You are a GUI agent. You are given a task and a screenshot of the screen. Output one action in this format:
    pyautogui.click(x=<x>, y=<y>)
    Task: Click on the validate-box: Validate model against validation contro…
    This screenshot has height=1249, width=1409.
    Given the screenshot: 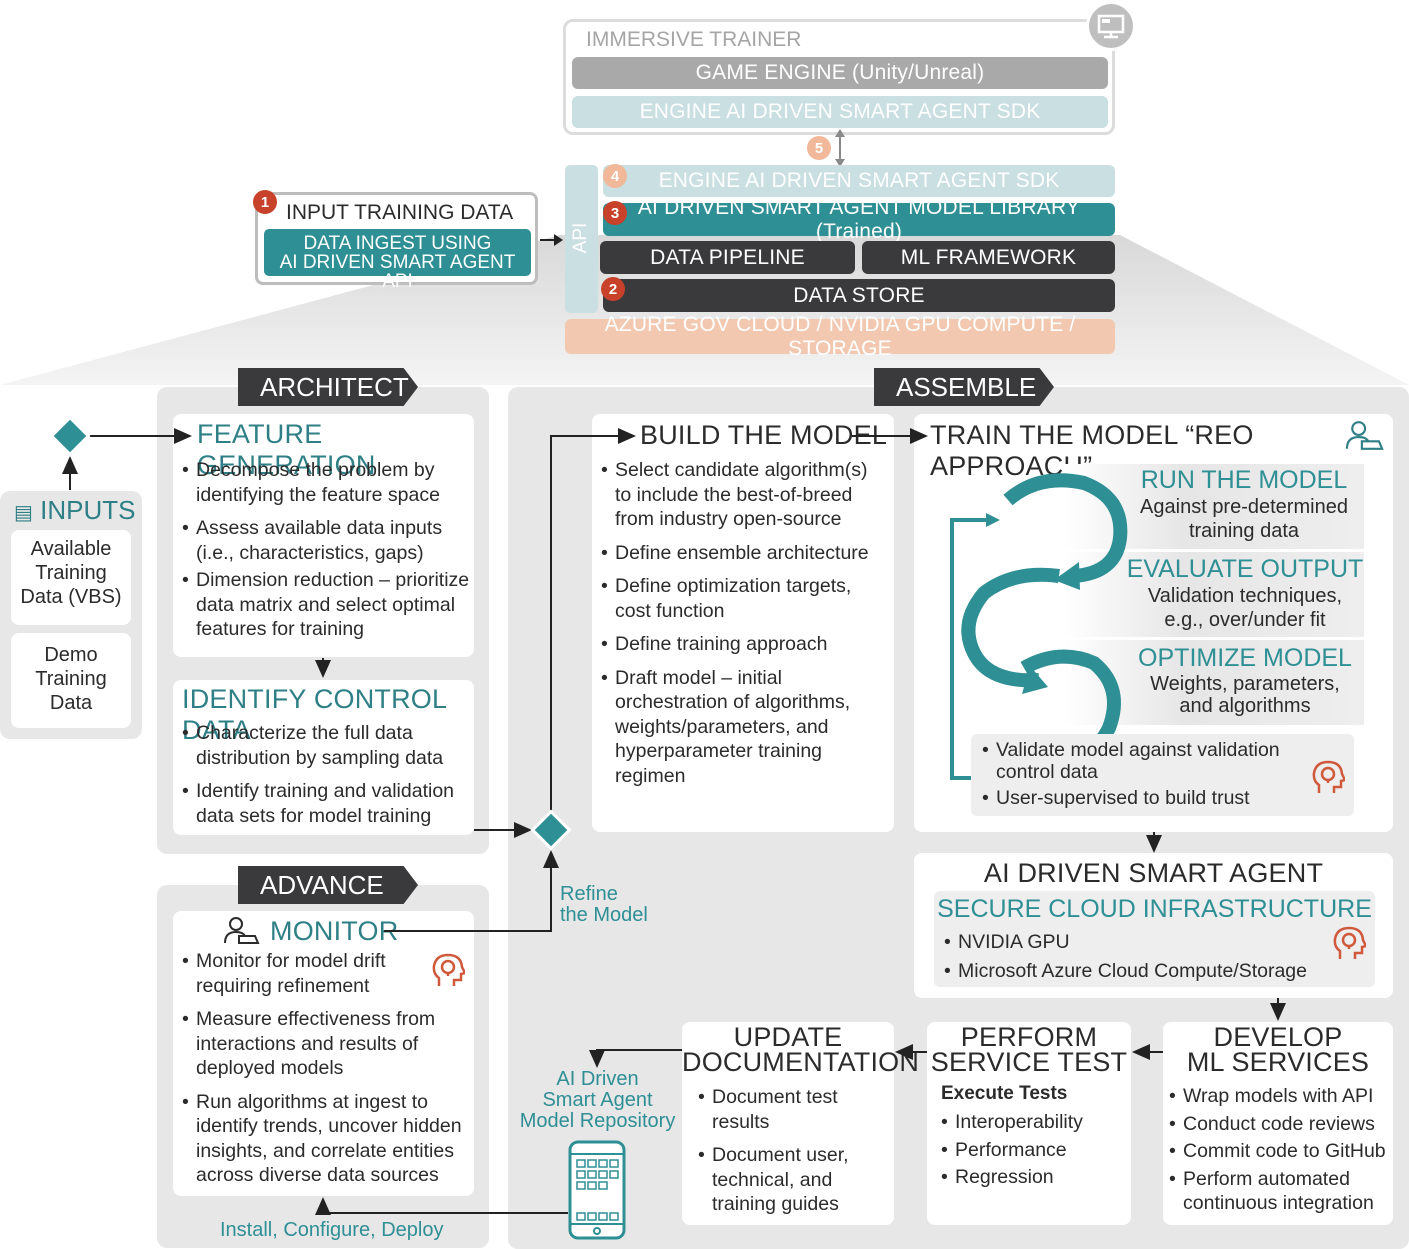 What is the action you would take?
    pyautogui.click(x=1162, y=775)
    